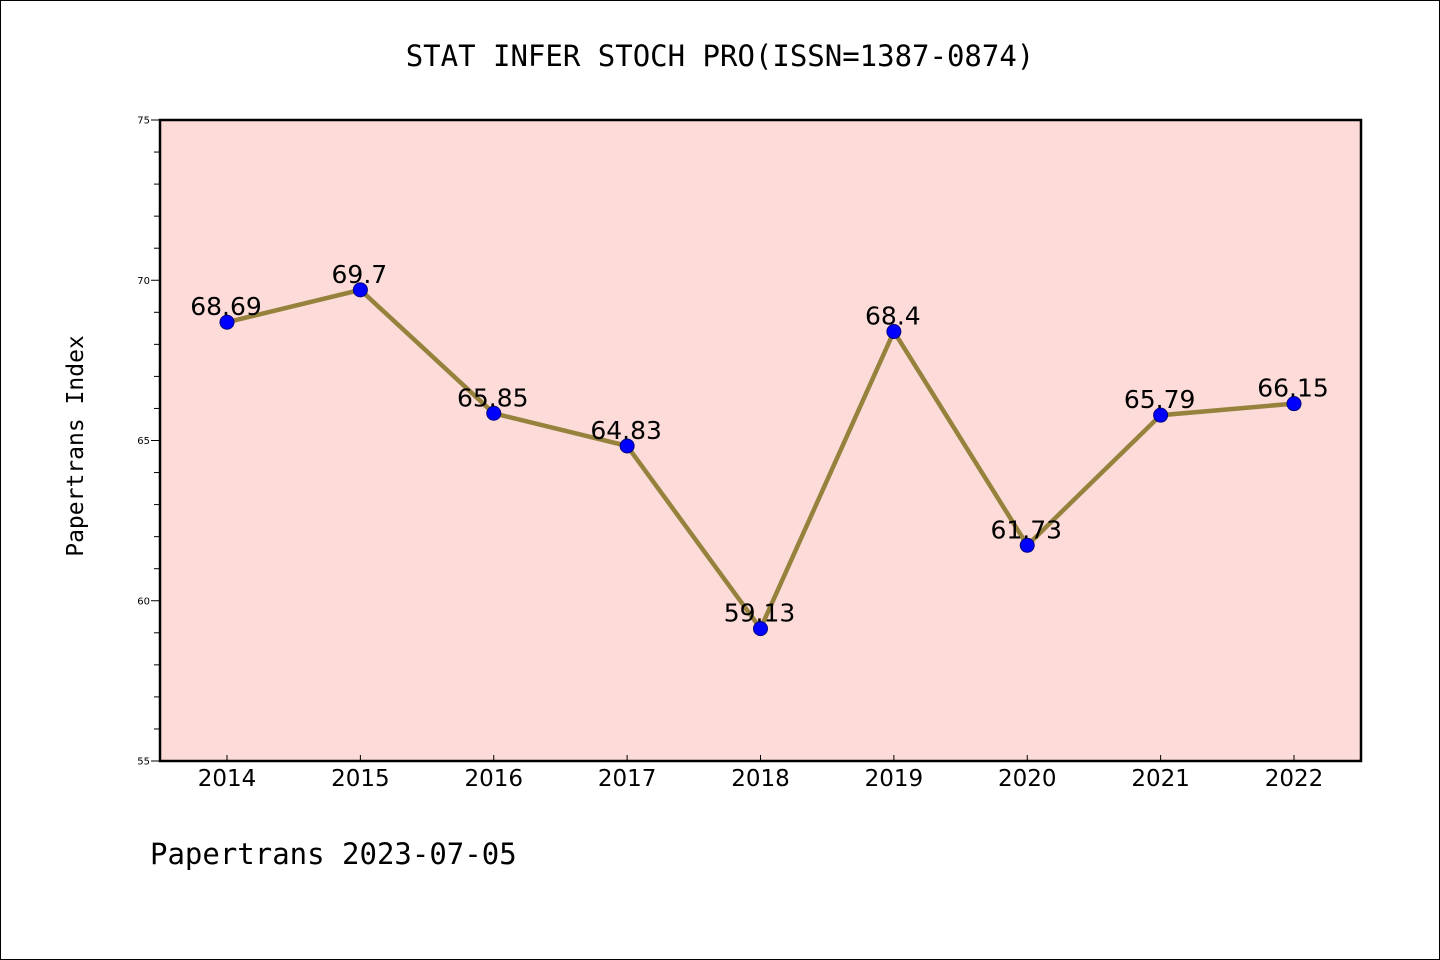  What do you see at coordinates (360, 779) in the screenshot?
I see `x-tick-label: 2015` at bounding box center [360, 779].